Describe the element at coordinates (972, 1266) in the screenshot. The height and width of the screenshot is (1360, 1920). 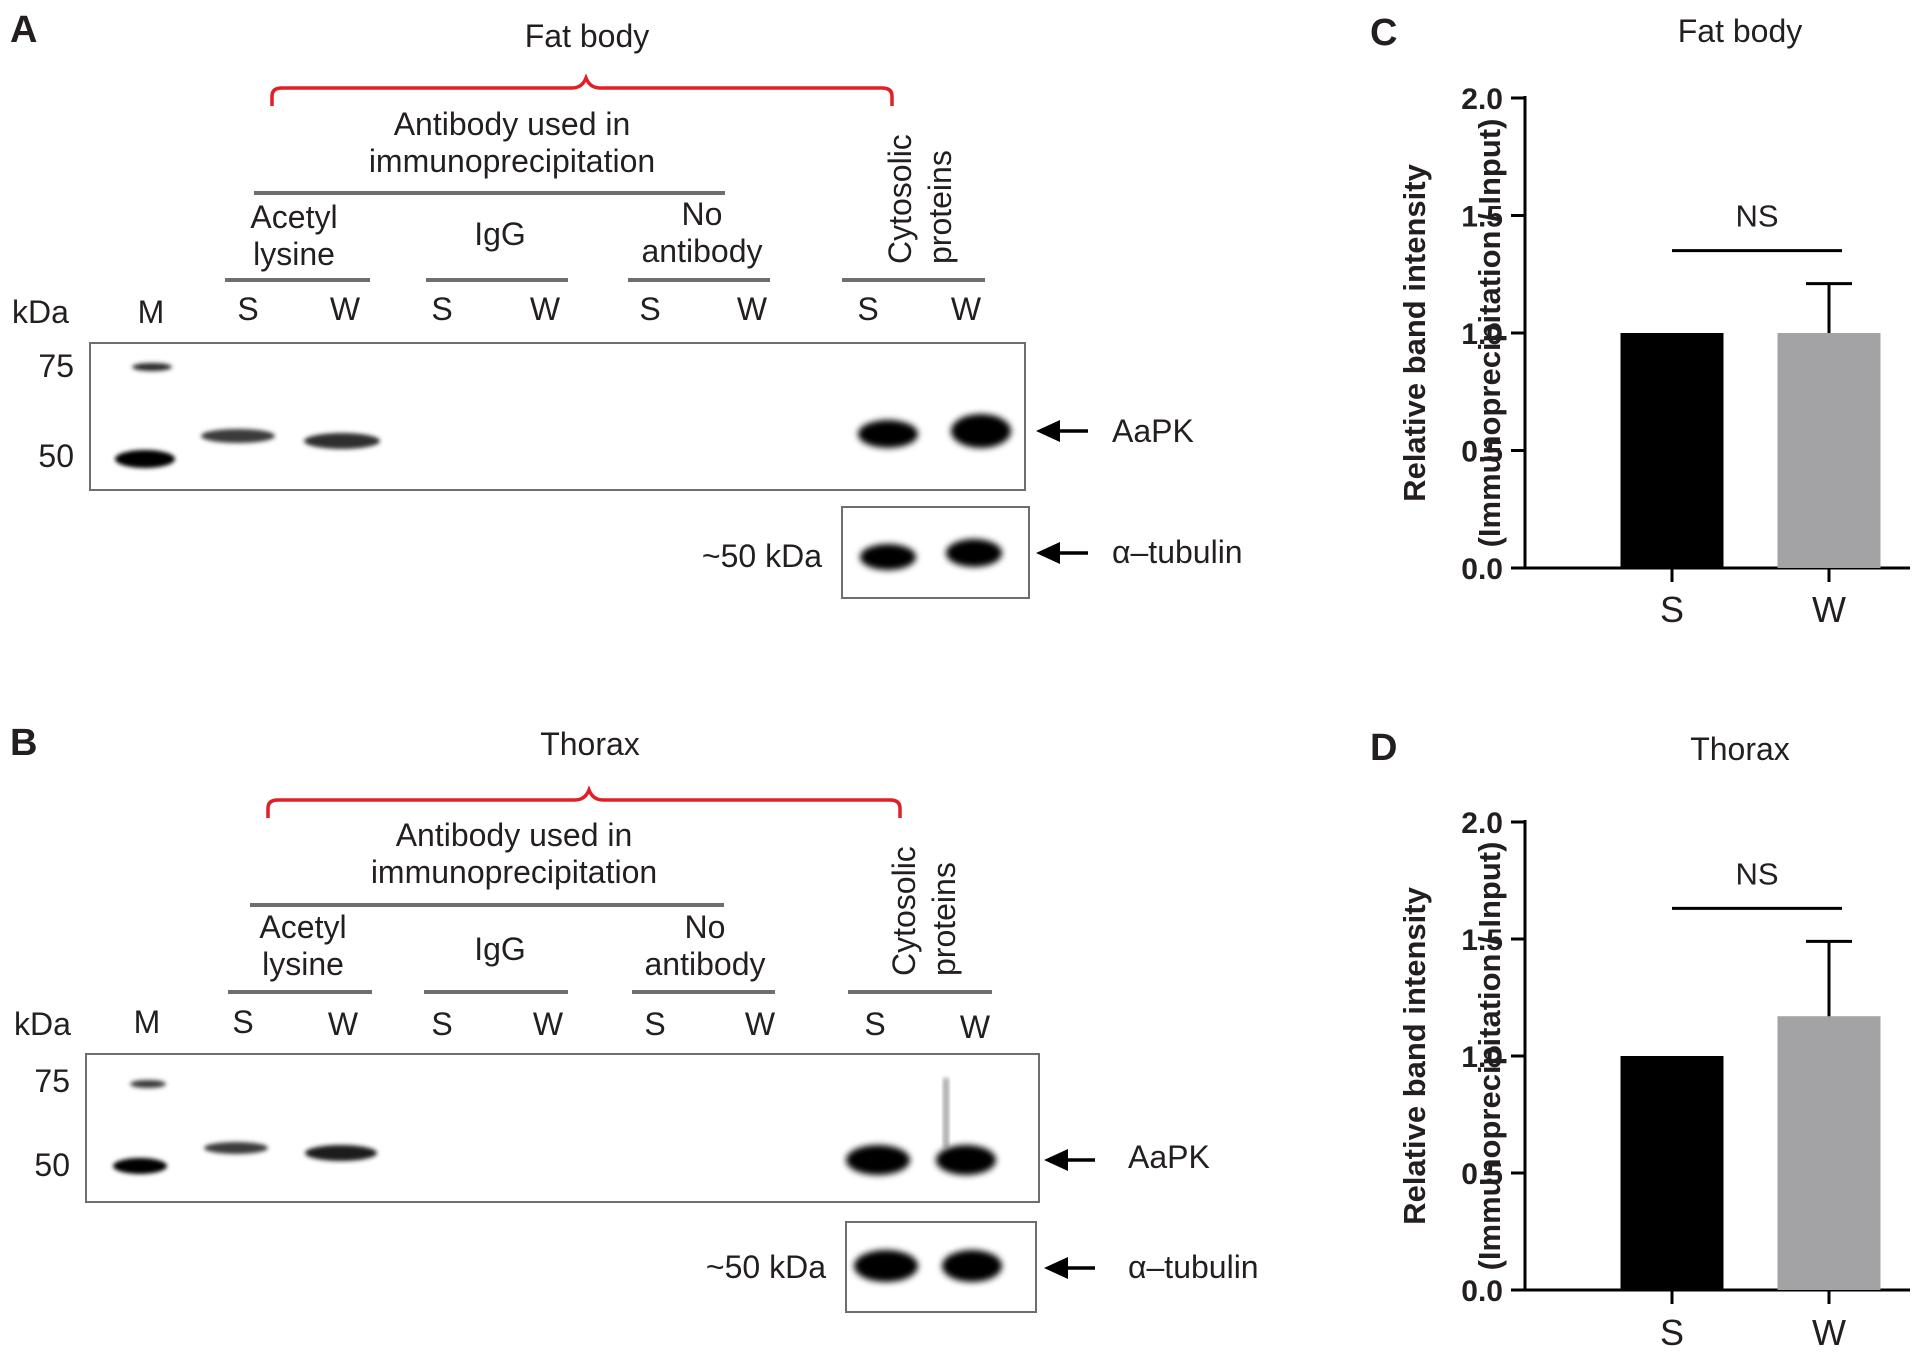
I see `tubulin-band-w-b` at that location.